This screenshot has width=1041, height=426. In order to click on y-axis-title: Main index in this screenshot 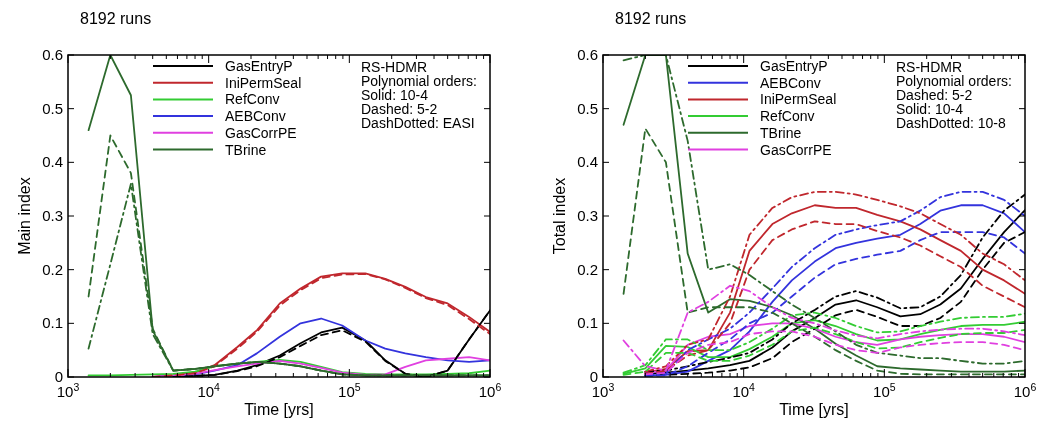, I will do `click(24, 216)`.